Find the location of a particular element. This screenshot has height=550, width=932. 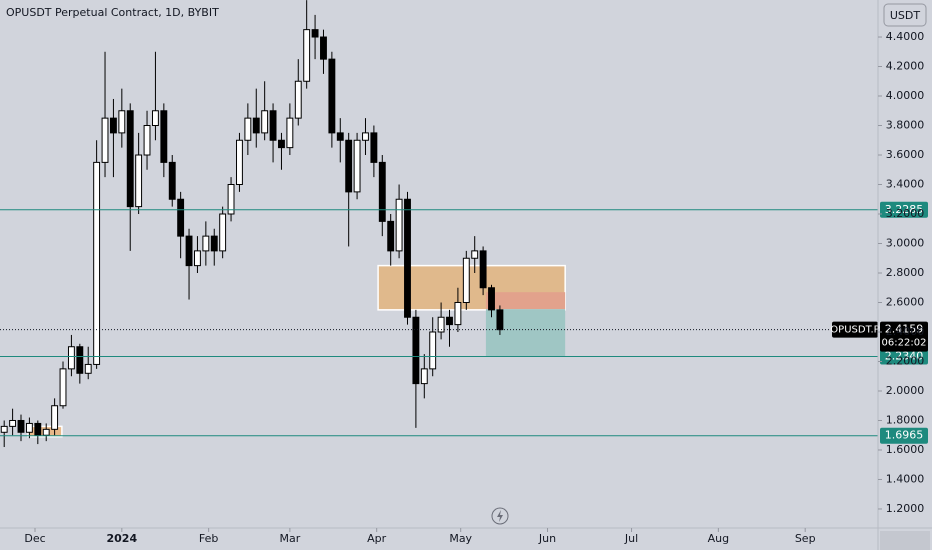

y-tick-label: 2.4000 is located at coordinates (905, 331).